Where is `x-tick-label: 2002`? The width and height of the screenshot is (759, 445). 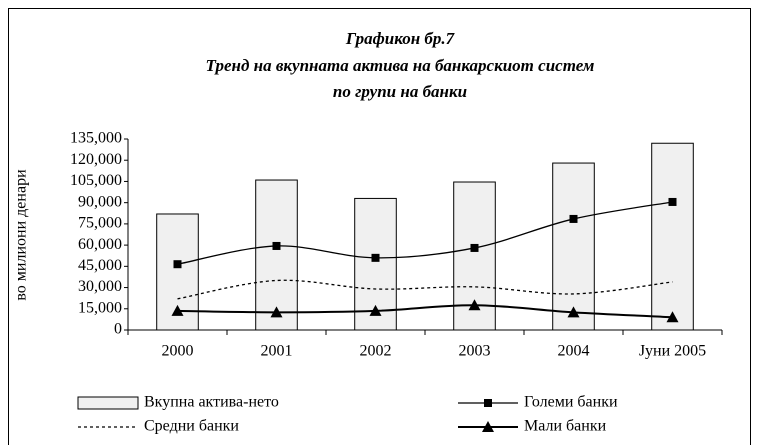
x-tick-label: 2002 is located at coordinates (376, 351).